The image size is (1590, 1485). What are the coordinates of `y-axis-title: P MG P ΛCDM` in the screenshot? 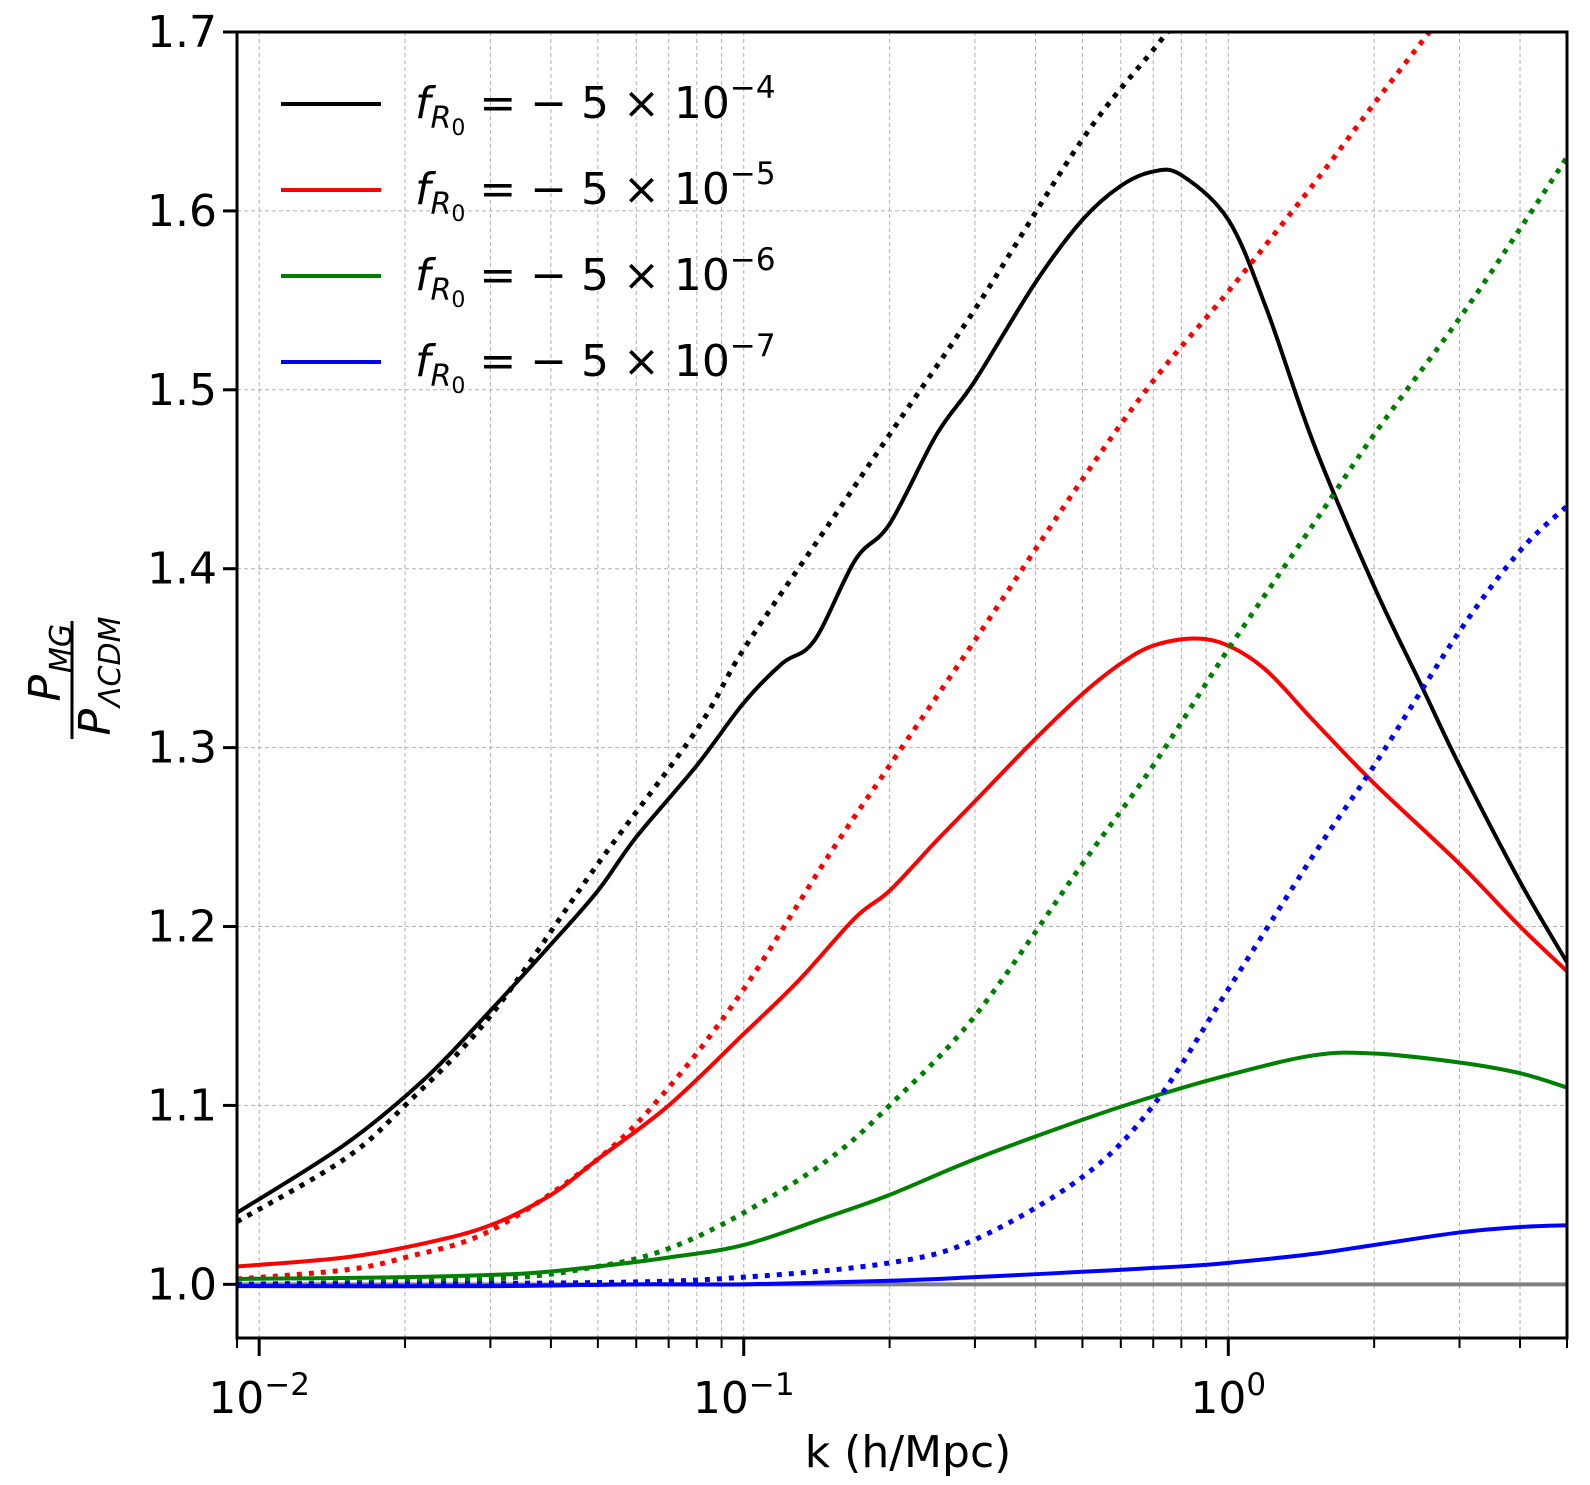 It's located at (74, 677).